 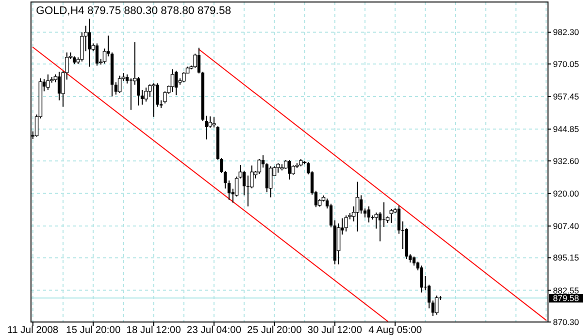 I want to click on y-tick-label: 907.40, so click(x=566, y=226).